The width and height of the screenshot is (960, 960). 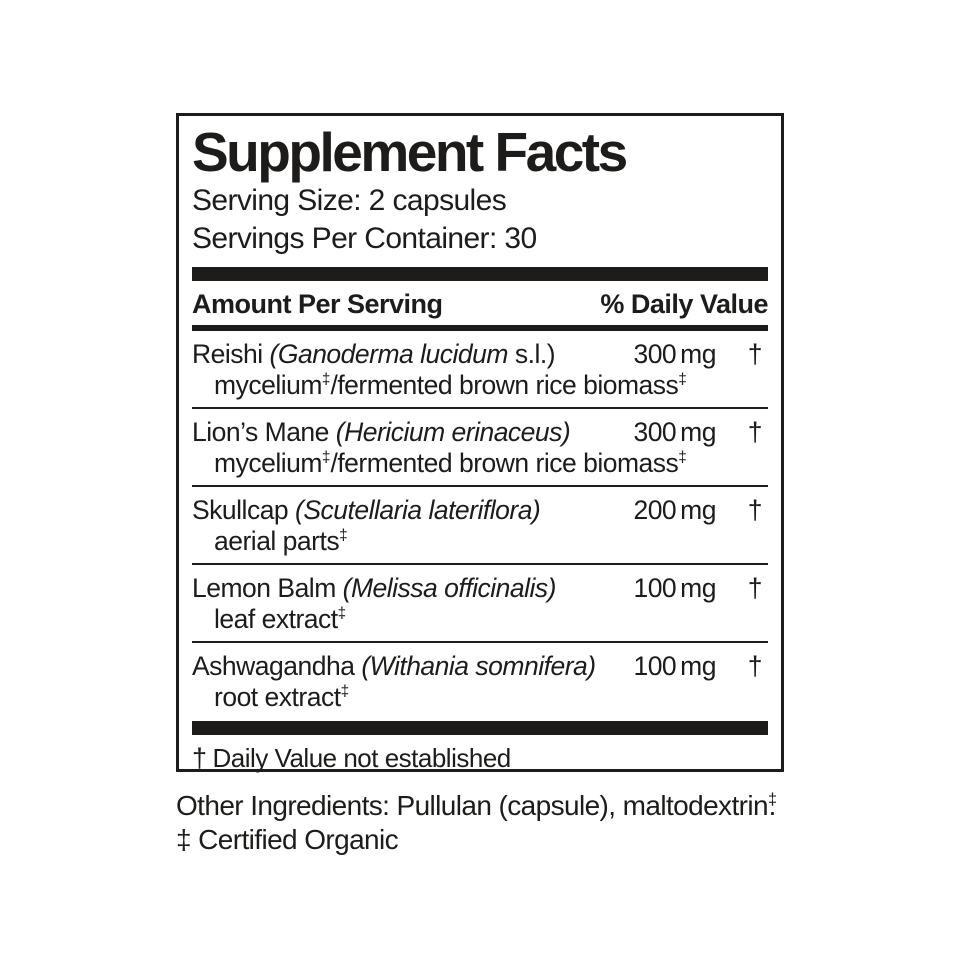 I want to click on ingredient-name: Skullcap (Scutellaria lateriflora), so click(x=366, y=510).